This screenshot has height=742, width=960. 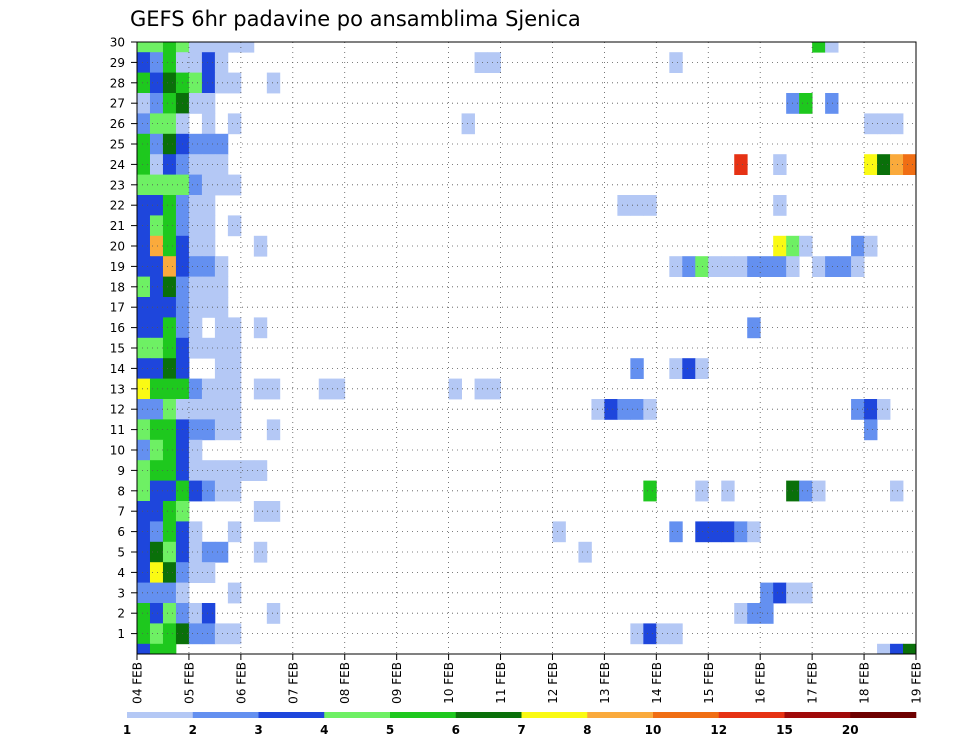 What do you see at coordinates (501, 683) in the screenshot?
I see `x-tick-label: 11 FEB` at bounding box center [501, 683].